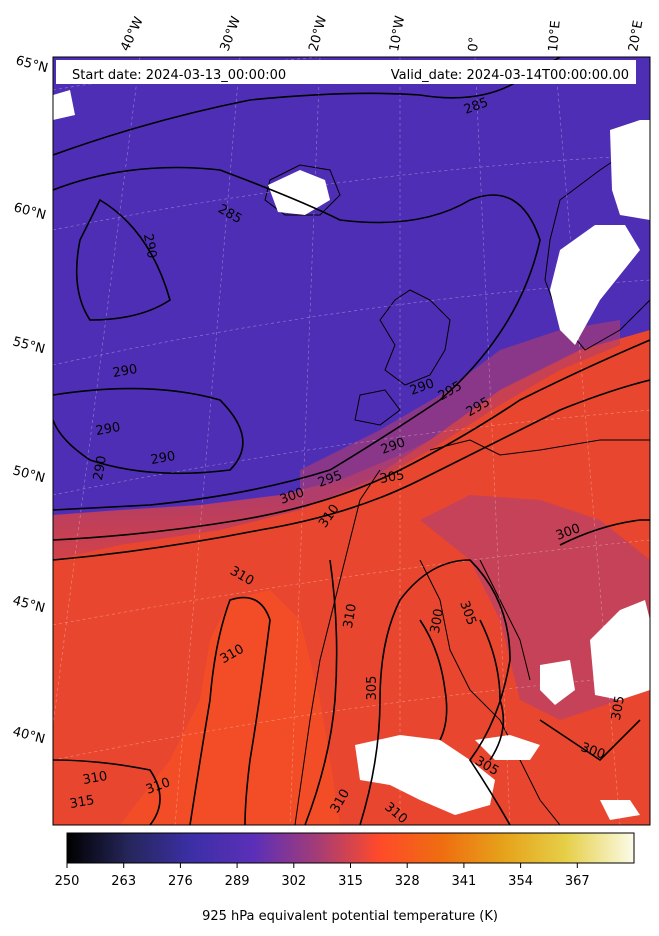 The height and width of the screenshot is (936, 659). What do you see at coordinates (231, 33) in the screenshot?
I see `lon-label-30w: 30°W` at bounding box center [231, 33].